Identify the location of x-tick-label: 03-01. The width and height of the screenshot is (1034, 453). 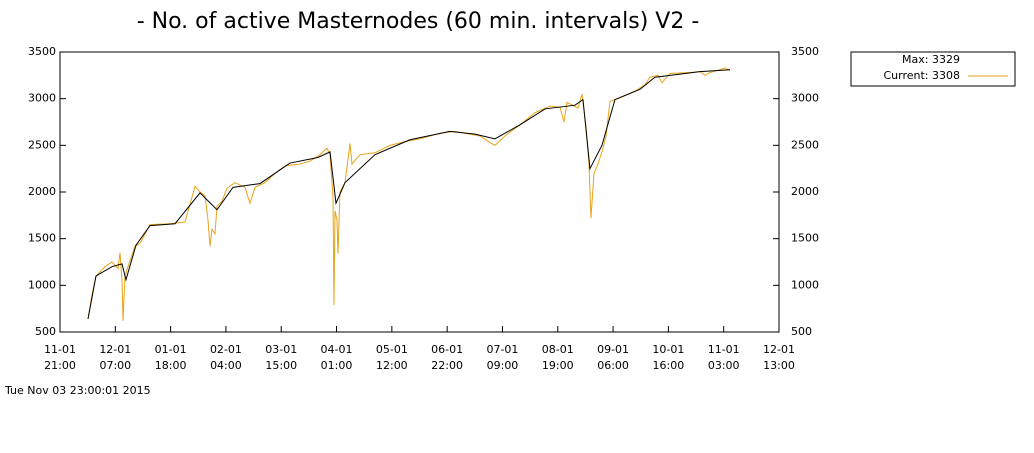
(281, 349).